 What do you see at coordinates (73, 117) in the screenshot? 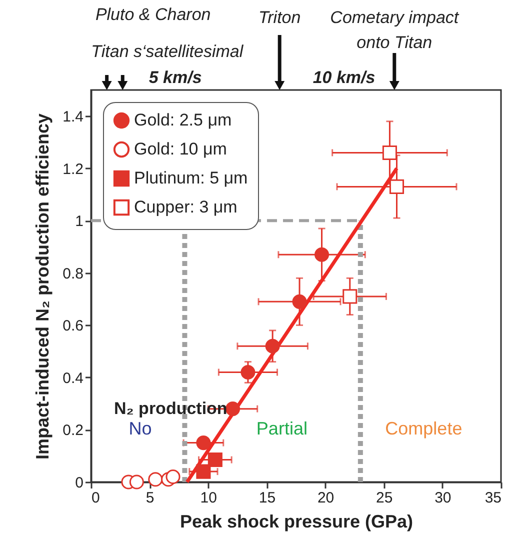
I see `y-tick-label: 1.4` at bounding box center [73, 117].